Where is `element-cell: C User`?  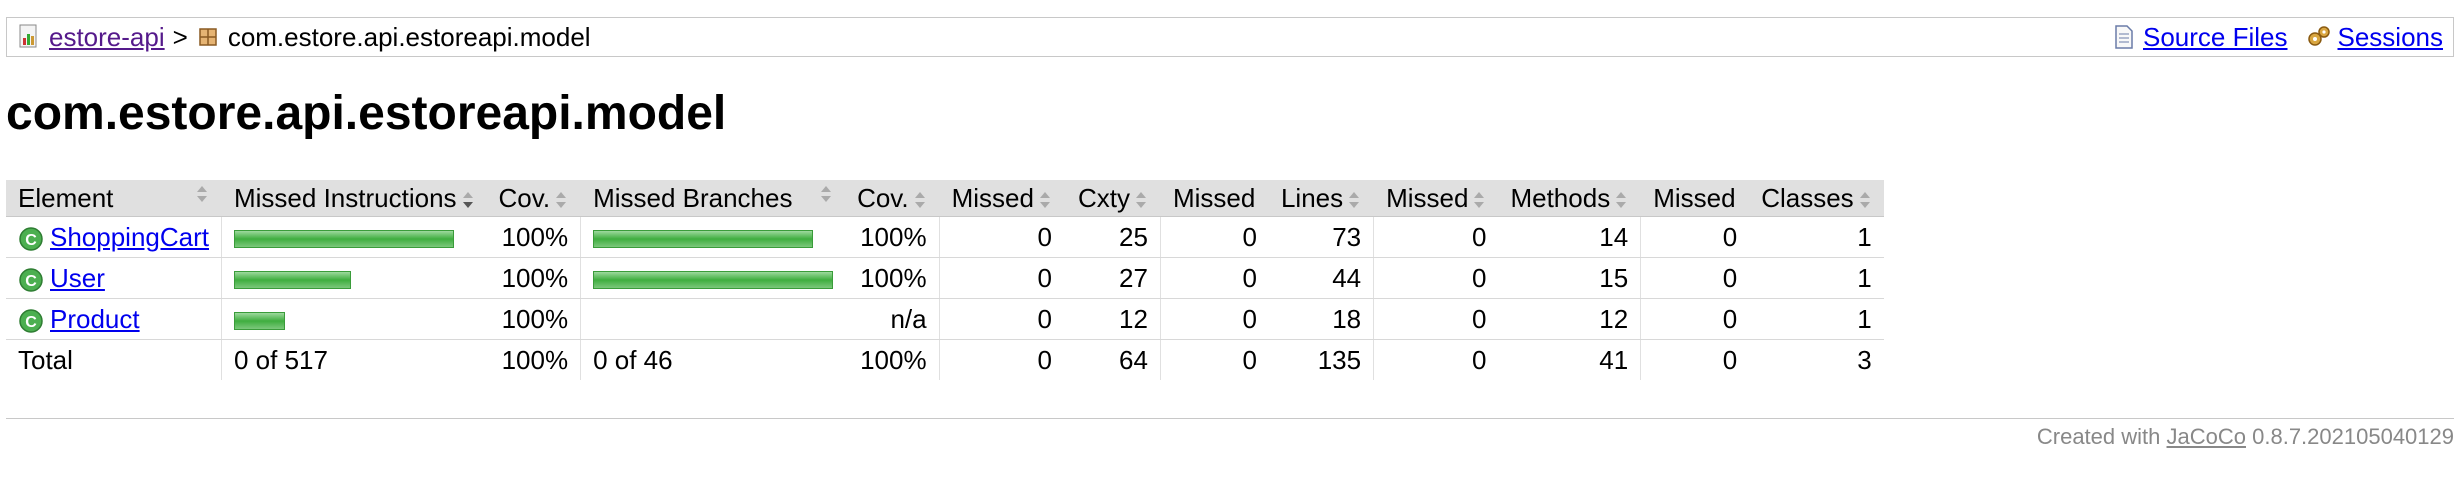
element-cell: C User is located at coordinates (114, 278).